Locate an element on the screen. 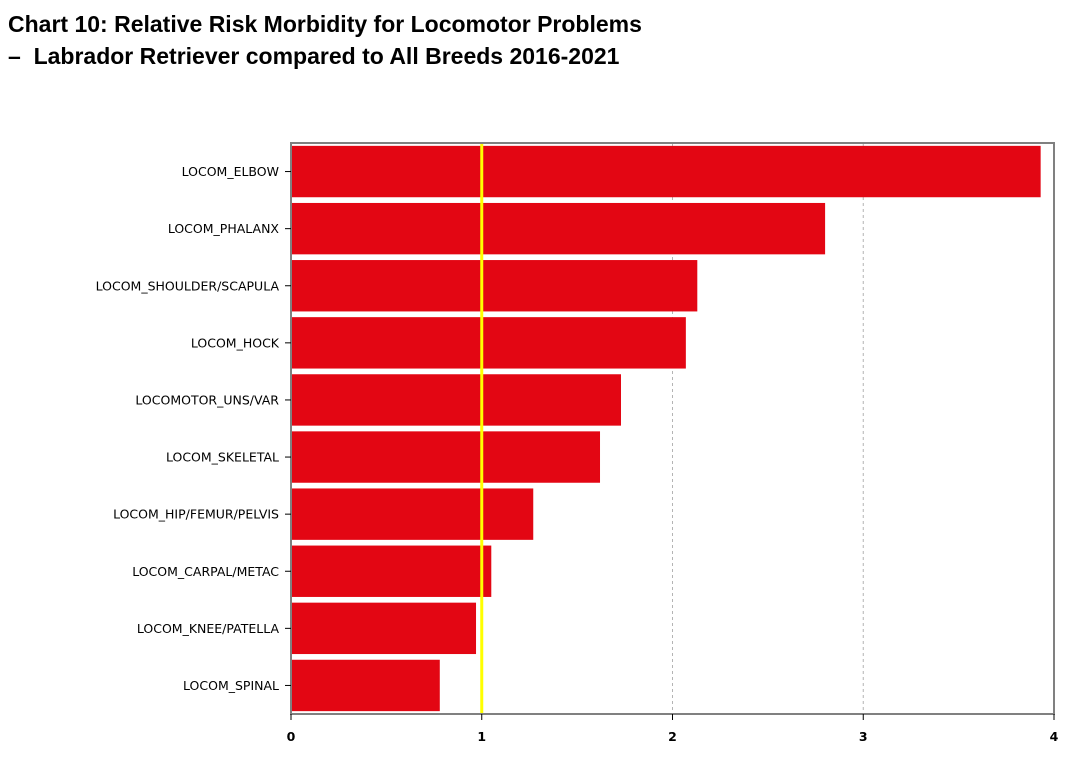  x-tick-label: 2 is located at coordinates (672, 736).